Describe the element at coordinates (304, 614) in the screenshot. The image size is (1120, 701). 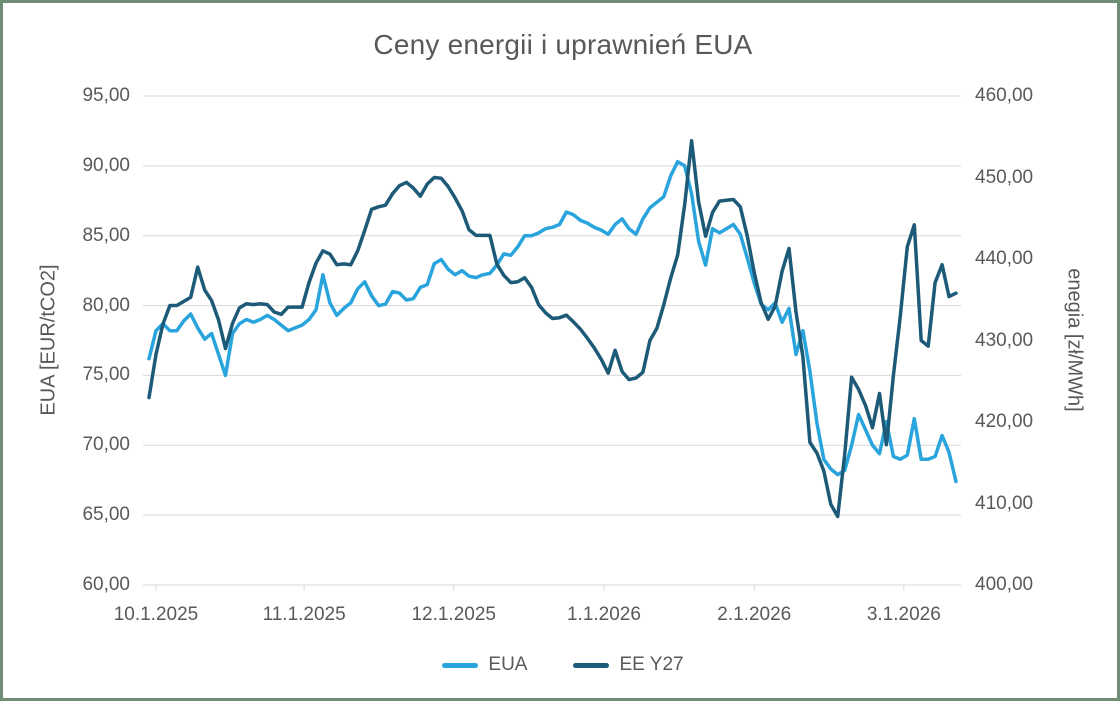
I see `x-axis-tick-label: 11.1.2025` at that location.